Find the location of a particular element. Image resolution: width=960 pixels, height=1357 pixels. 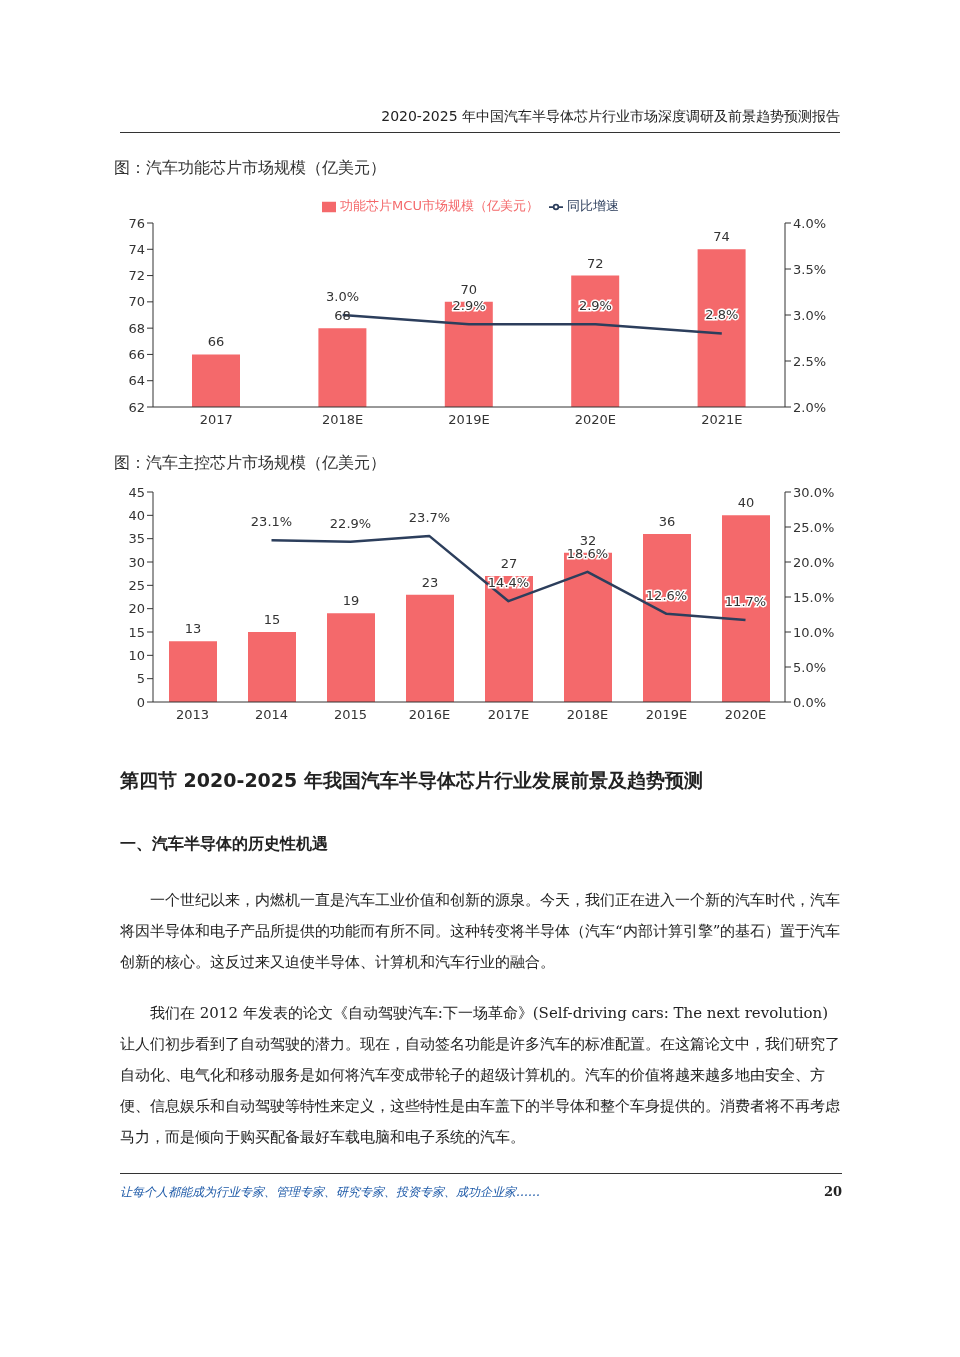

y-tick-label: 40 is located at coordinates (136, 515).